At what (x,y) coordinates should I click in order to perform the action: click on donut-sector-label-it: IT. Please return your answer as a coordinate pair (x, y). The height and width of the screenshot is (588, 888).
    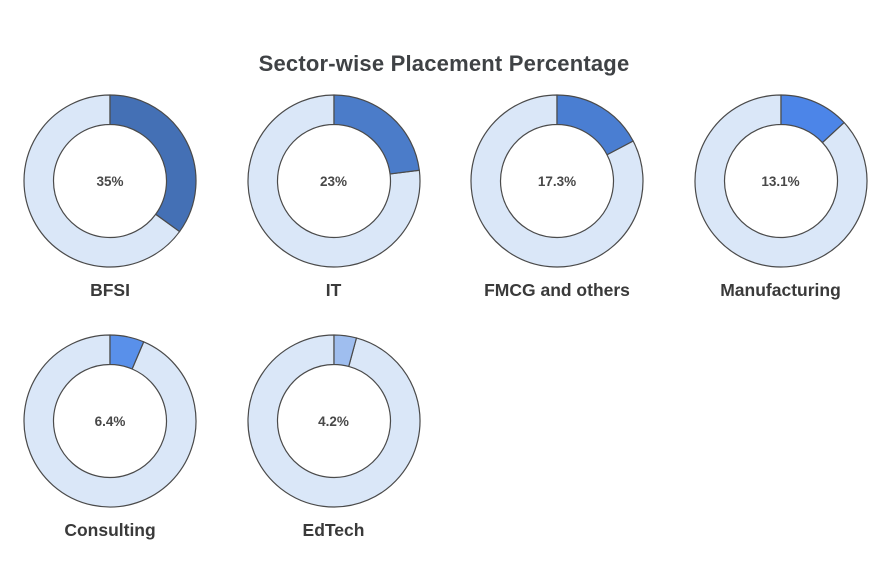
    Looking at the image, I should click on (333, 290).